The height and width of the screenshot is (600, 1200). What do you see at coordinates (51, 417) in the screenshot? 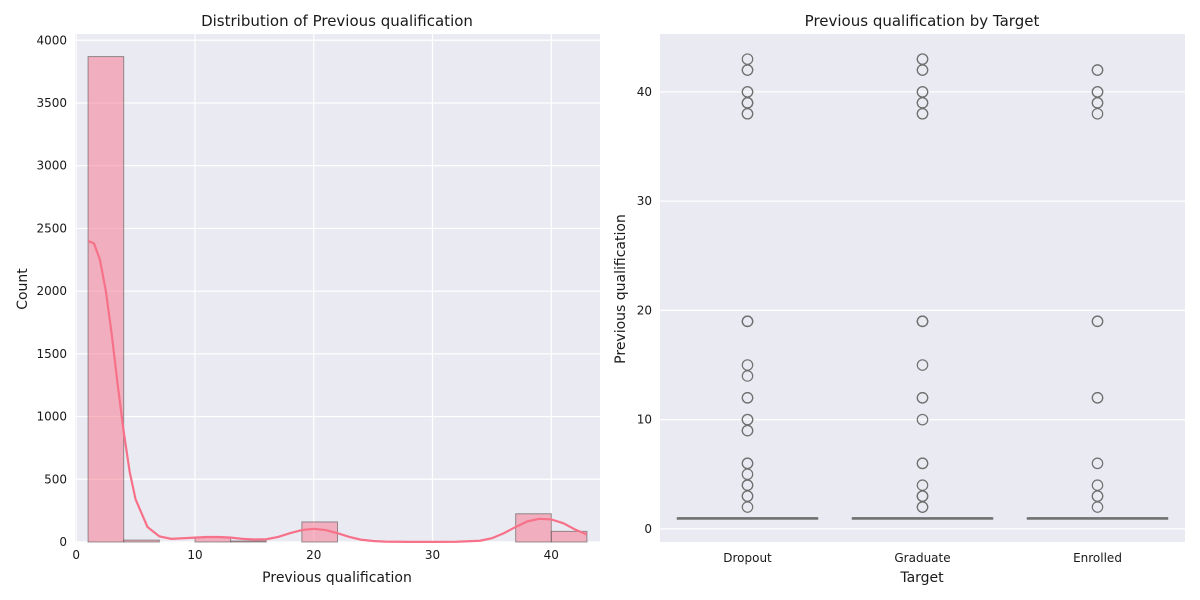
I see `histogram-y-tick-label: 1000` at bounding box center [51, 417].